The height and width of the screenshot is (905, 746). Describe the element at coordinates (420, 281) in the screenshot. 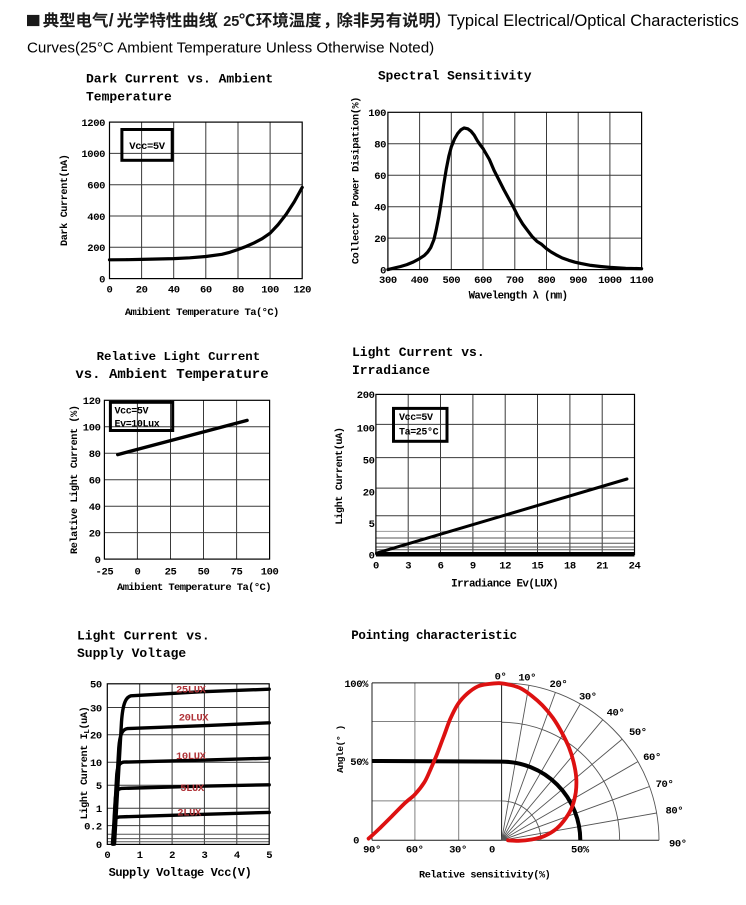

I see `svg-text: 400` at that location.